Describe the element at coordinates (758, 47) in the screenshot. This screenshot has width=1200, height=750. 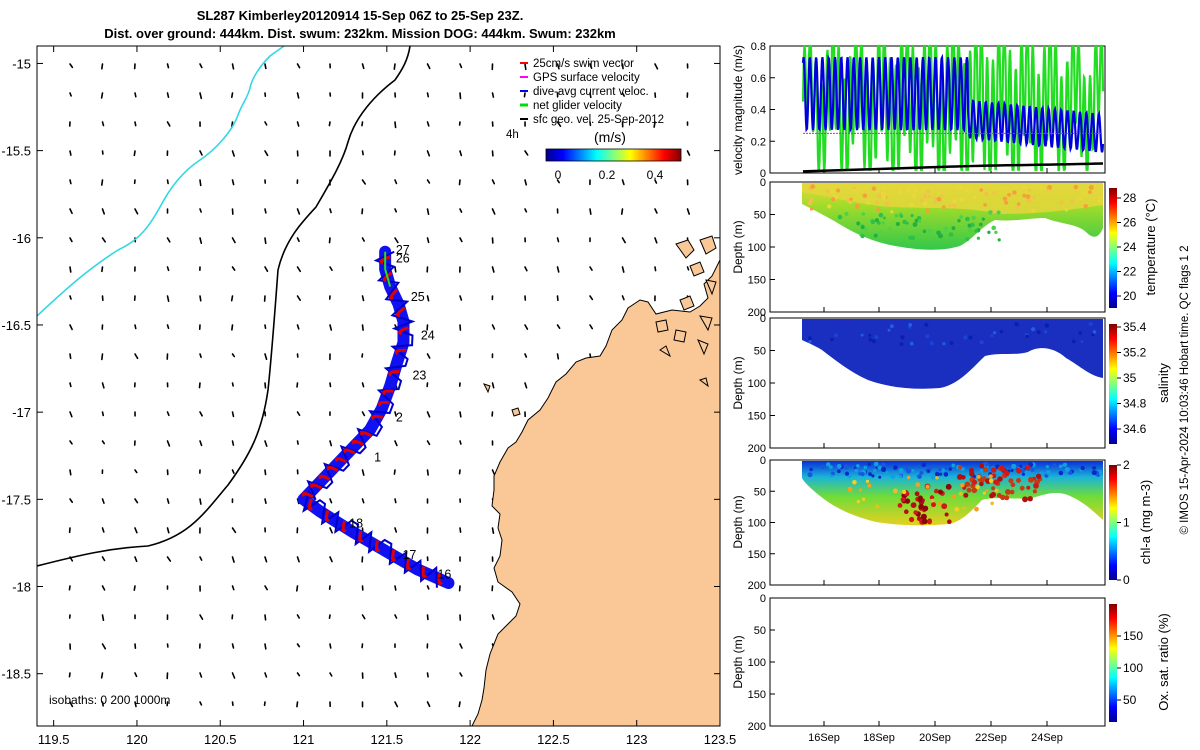
I see `y-tick-label: 0.8` at that location.